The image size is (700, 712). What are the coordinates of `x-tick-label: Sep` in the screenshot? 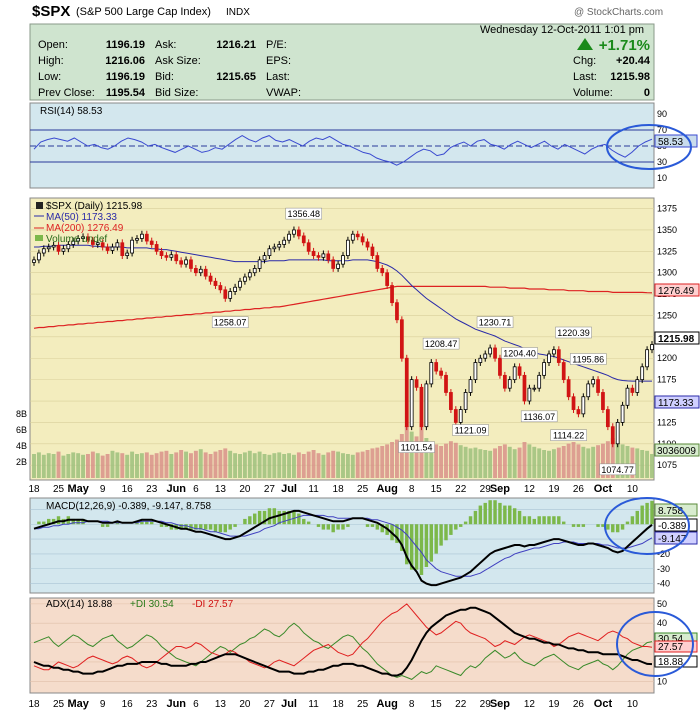 It's located at (500, 489).